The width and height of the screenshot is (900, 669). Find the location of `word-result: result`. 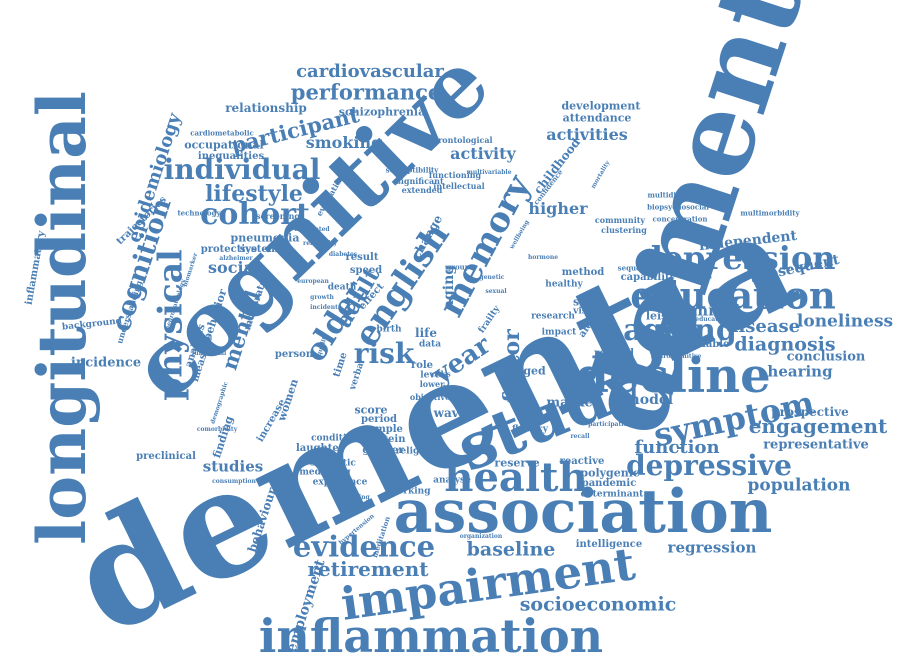

word-result: result is located at coordinates (362, 257).